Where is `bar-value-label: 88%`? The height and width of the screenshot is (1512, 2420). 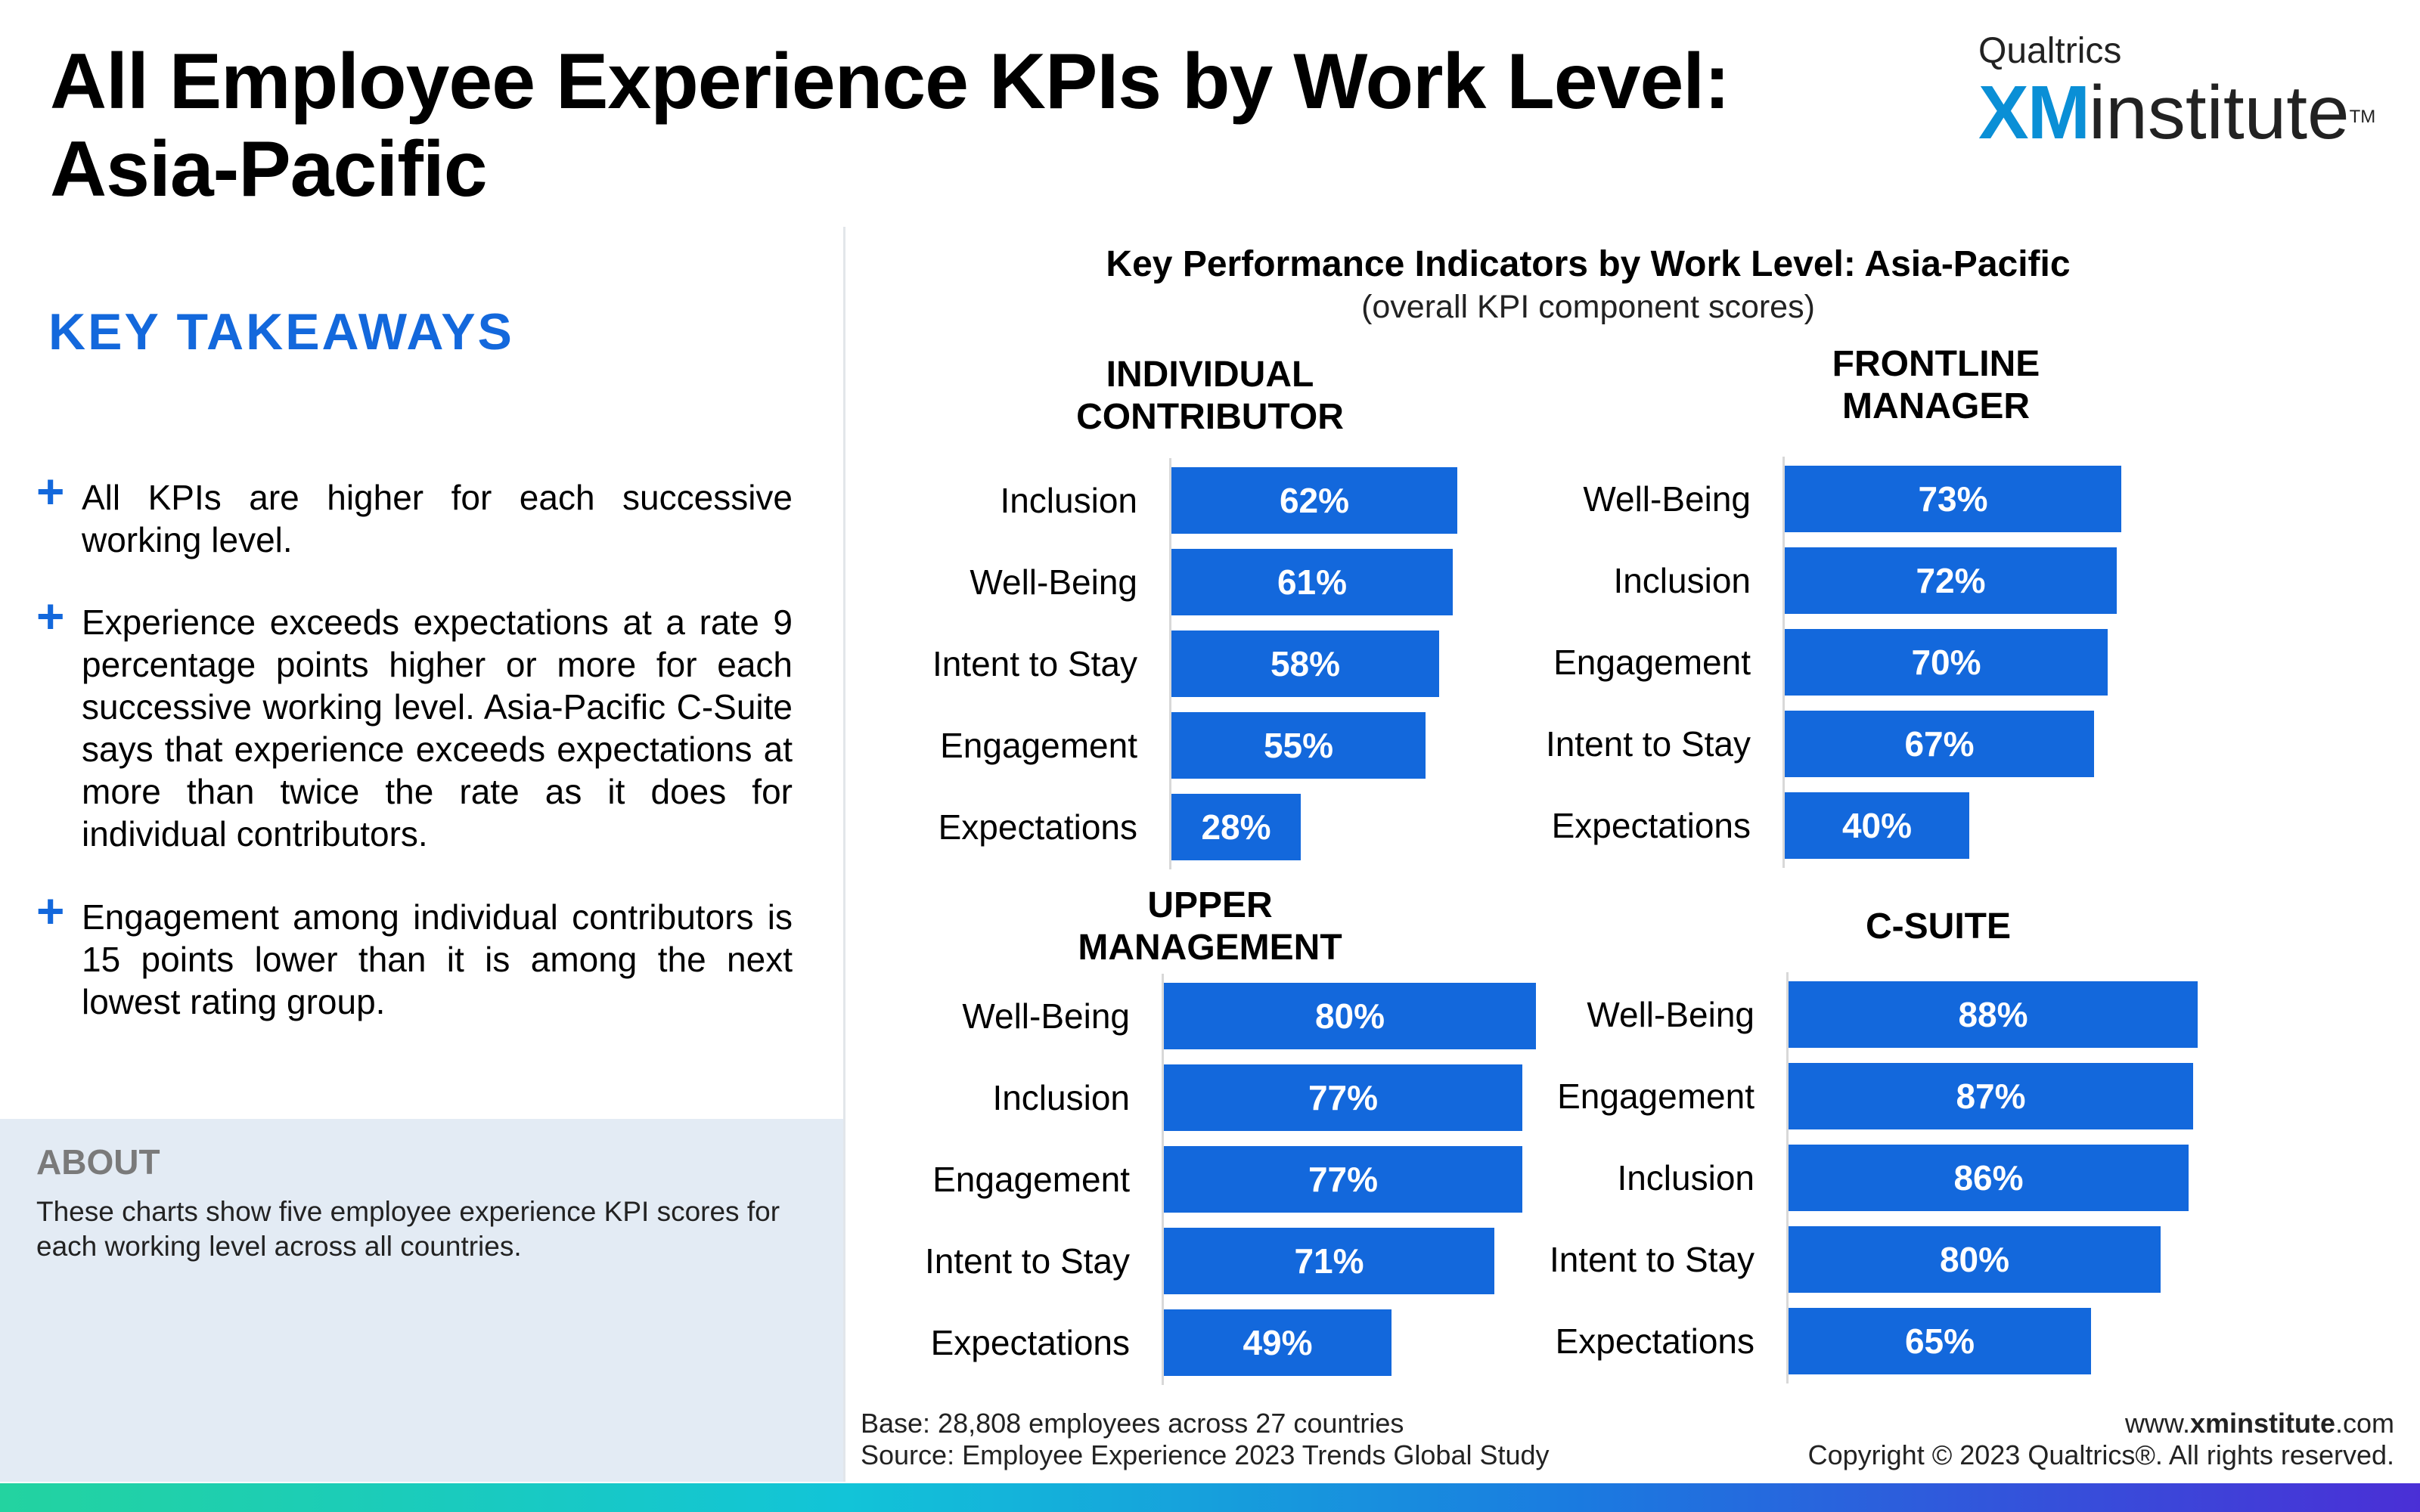 bar-value-label: 88% is located at coordinates (1993, 1015).